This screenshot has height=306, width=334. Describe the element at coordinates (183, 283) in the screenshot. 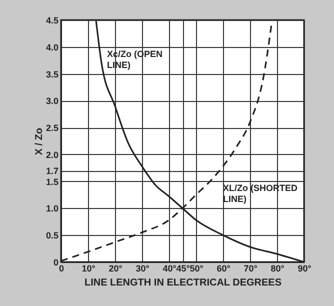

I see `x-axis-title: LINE LENGTH IN ELECTRICAL DEGREES` at that location.